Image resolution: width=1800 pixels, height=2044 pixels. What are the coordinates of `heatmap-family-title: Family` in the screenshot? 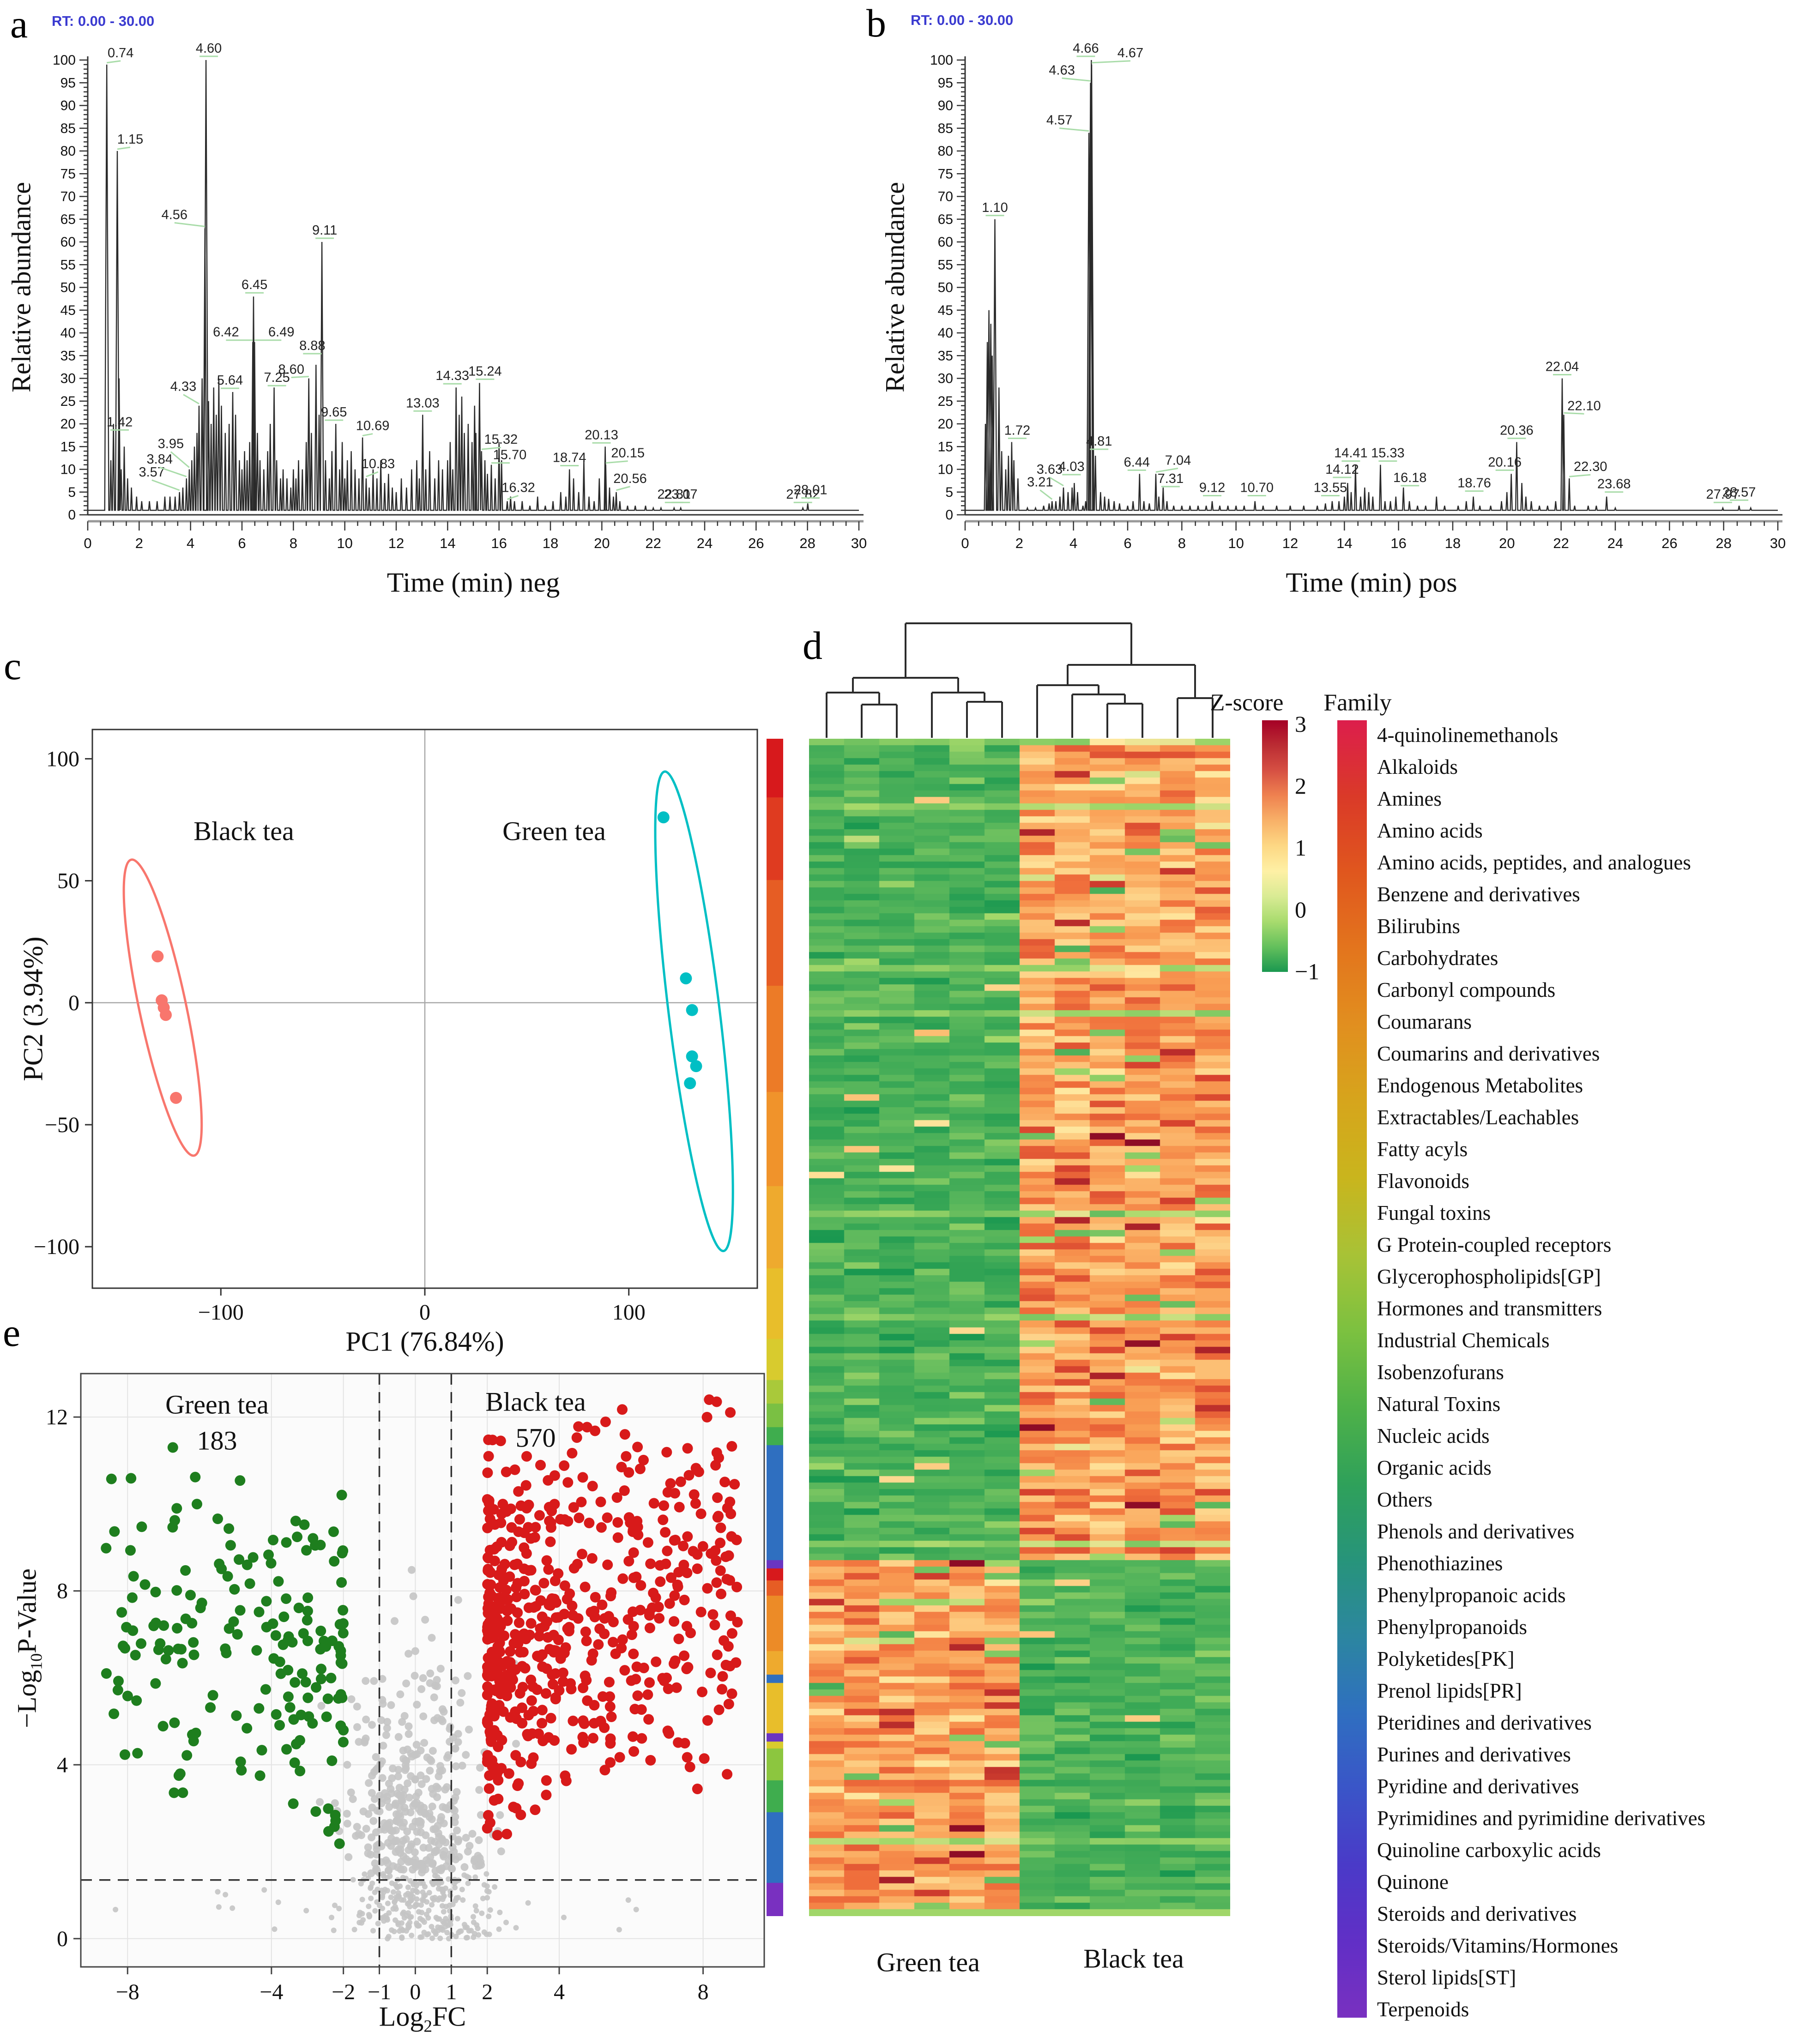 It's located at (1357, 702).